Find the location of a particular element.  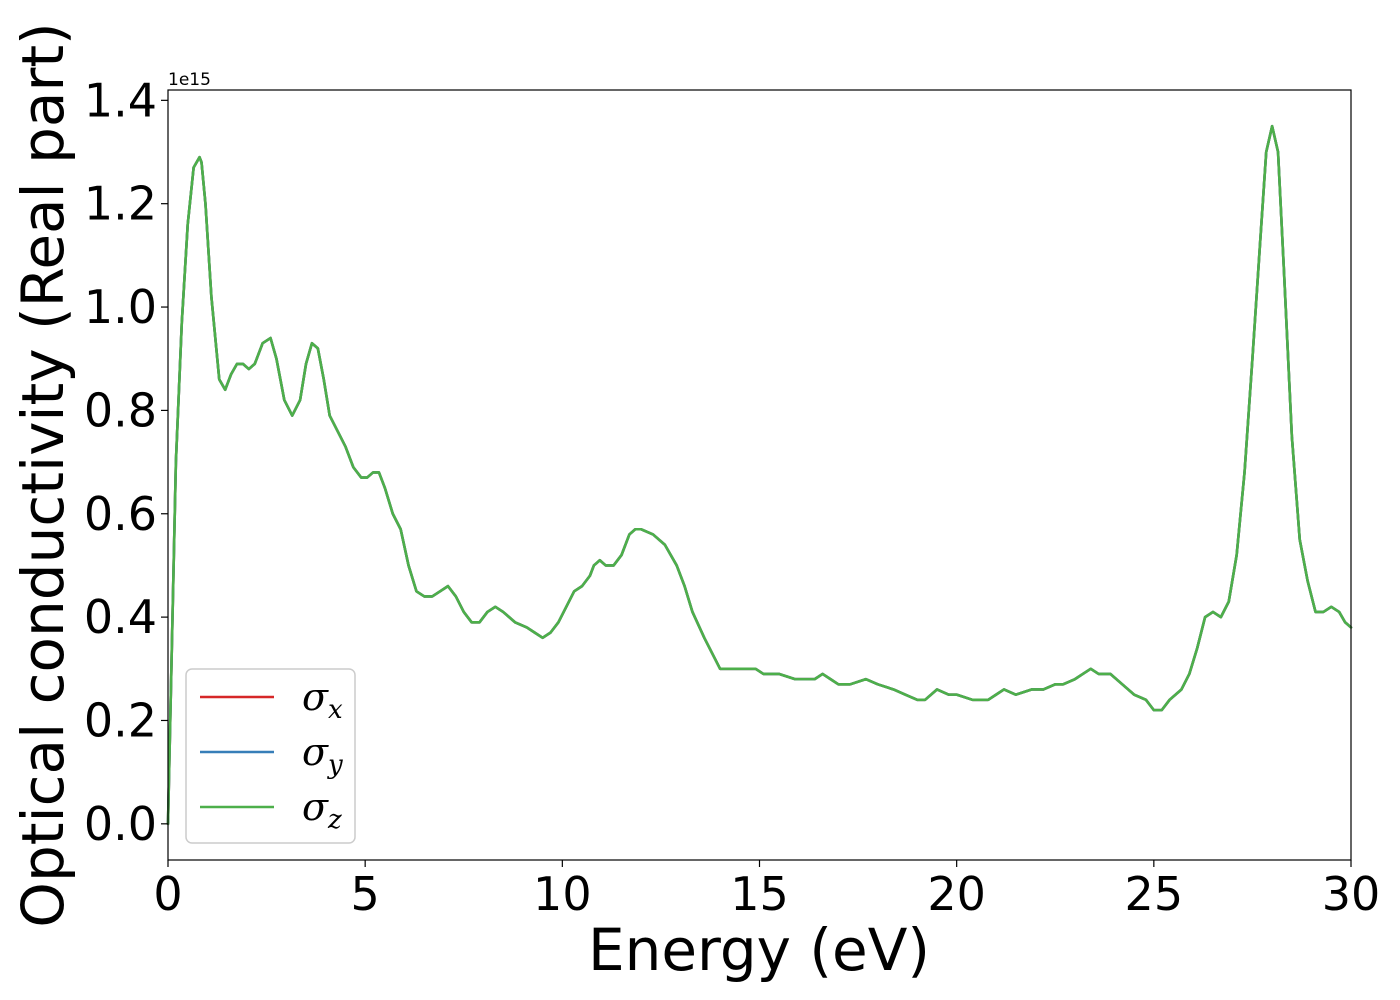

y-tick-label: 1.4 is located at coordinates (120, 100).